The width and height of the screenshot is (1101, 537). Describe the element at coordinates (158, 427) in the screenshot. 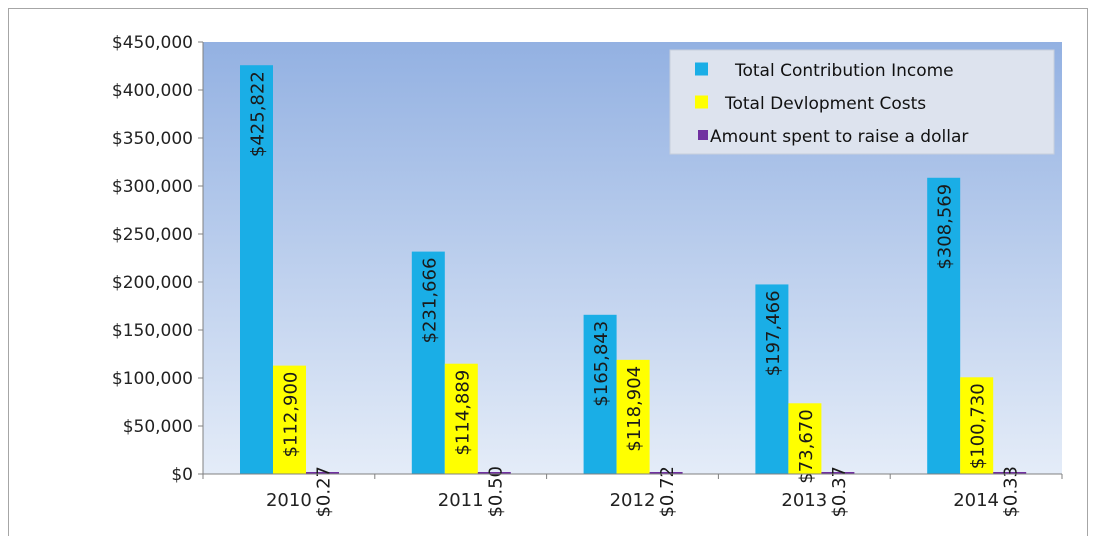

I see `y-tick-label: $50,000` at that location.